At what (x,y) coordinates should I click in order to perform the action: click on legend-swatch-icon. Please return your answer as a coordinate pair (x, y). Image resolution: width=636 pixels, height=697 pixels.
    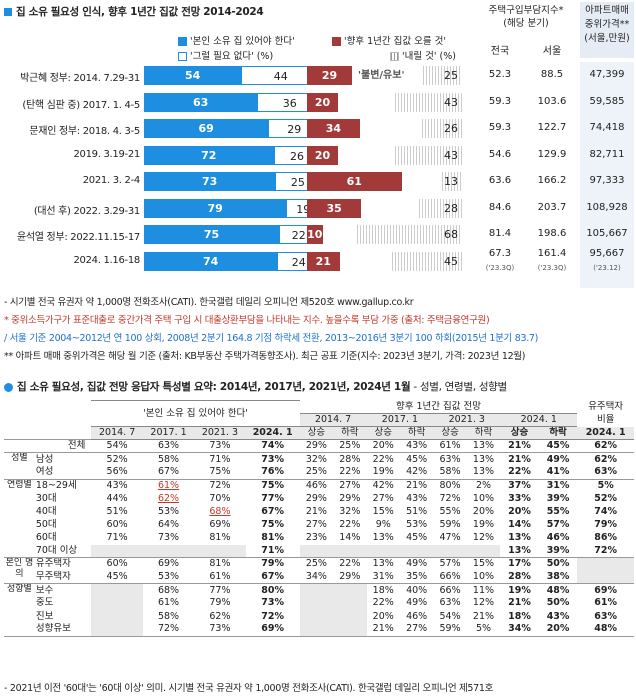
    Looking at the image, I should click on (182, 41).